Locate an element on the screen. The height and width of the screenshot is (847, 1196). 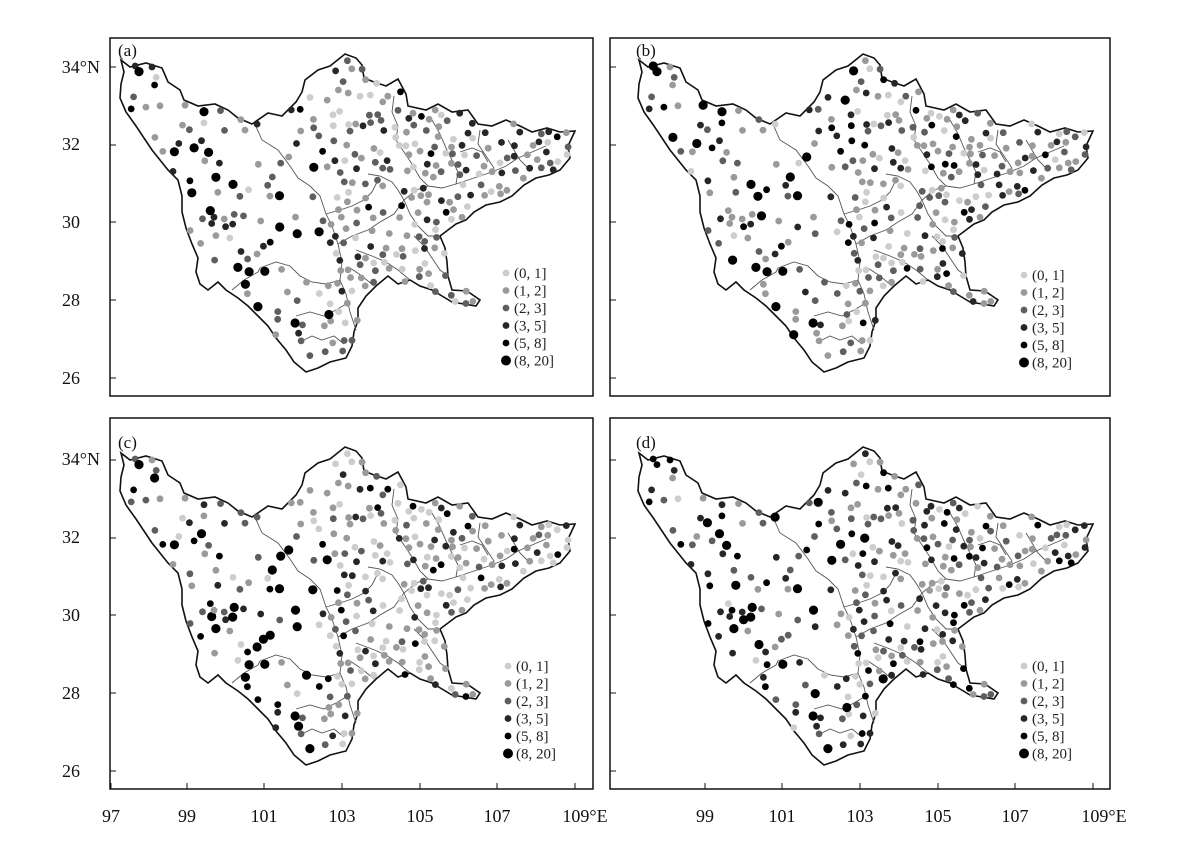
legend-label: (0, 1] is located at coordinates (532, 667).